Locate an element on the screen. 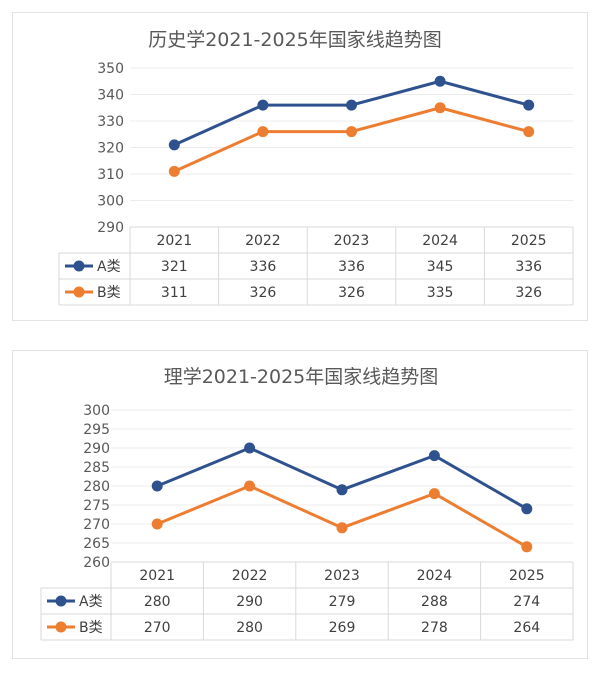  table-value-cell: 321 is located at coordinates (174, 267).